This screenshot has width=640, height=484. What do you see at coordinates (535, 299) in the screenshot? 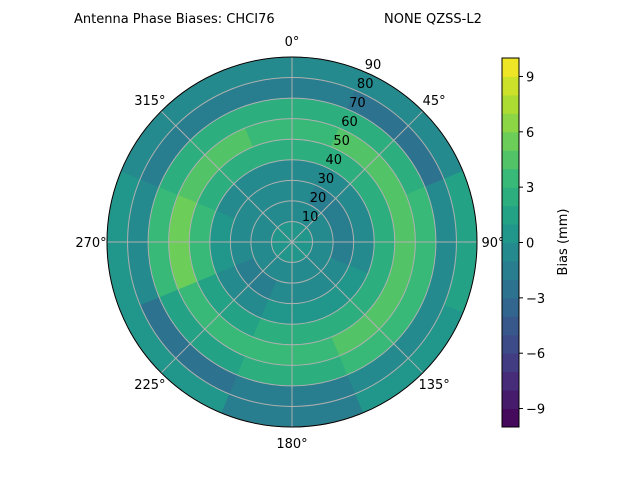
I see `colorbar-tick-label: −3` at bounding box center [535, 299].